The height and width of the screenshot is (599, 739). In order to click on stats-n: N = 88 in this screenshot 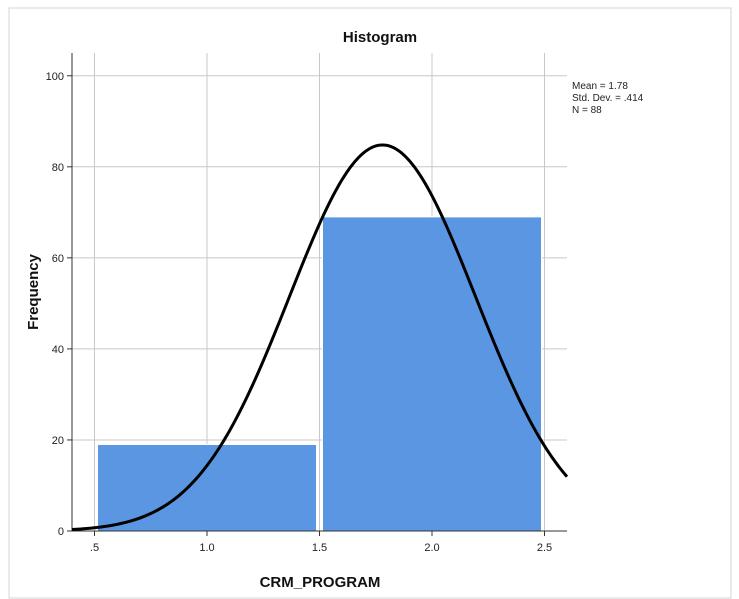, I will do `click(587, 110)`.